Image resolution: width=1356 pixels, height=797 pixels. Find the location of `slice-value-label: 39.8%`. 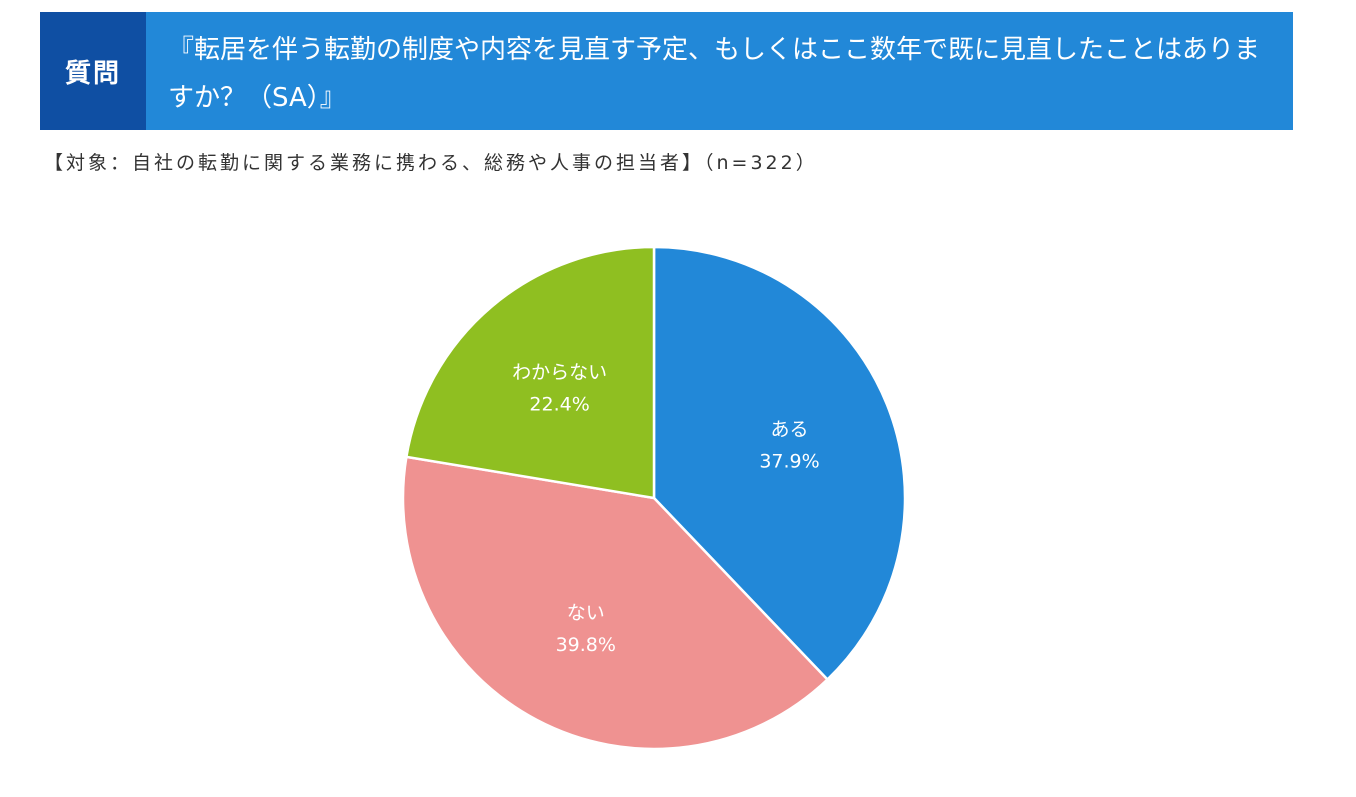

slice-value-label: 39.8% is located at coordinates (586, 645).